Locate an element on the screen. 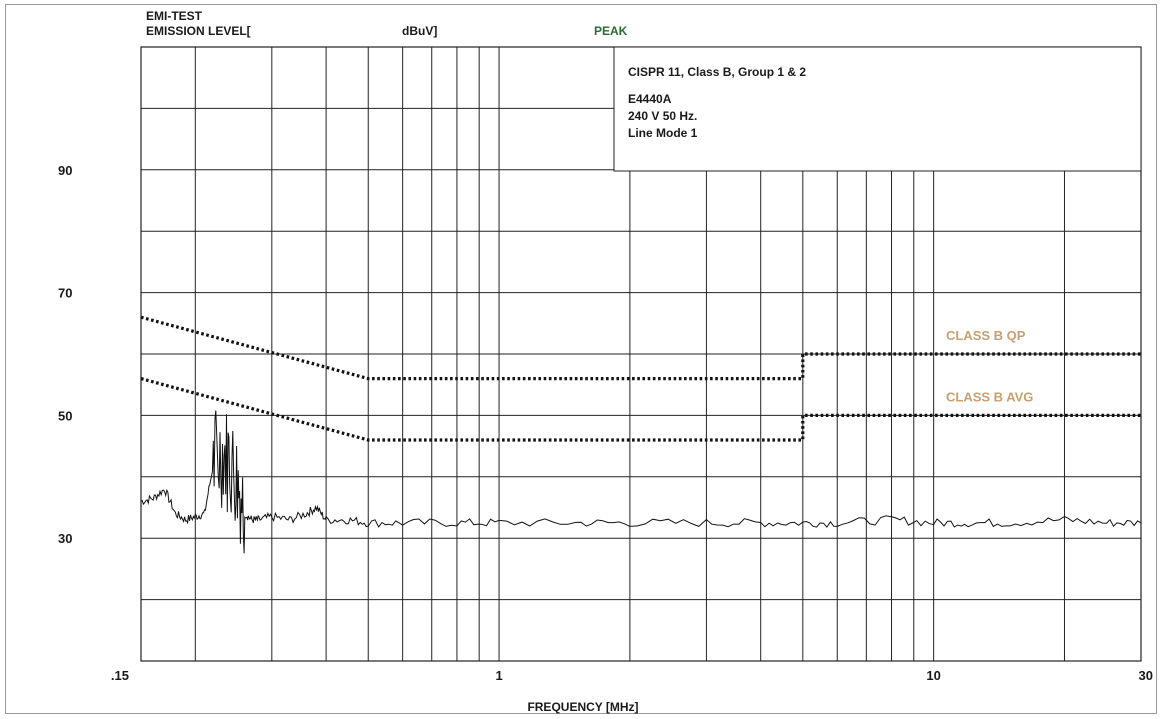 The height and width of the screenshot is (719, 1164). y-axis-unit: dBuV] is located at coordinates (419, 31).